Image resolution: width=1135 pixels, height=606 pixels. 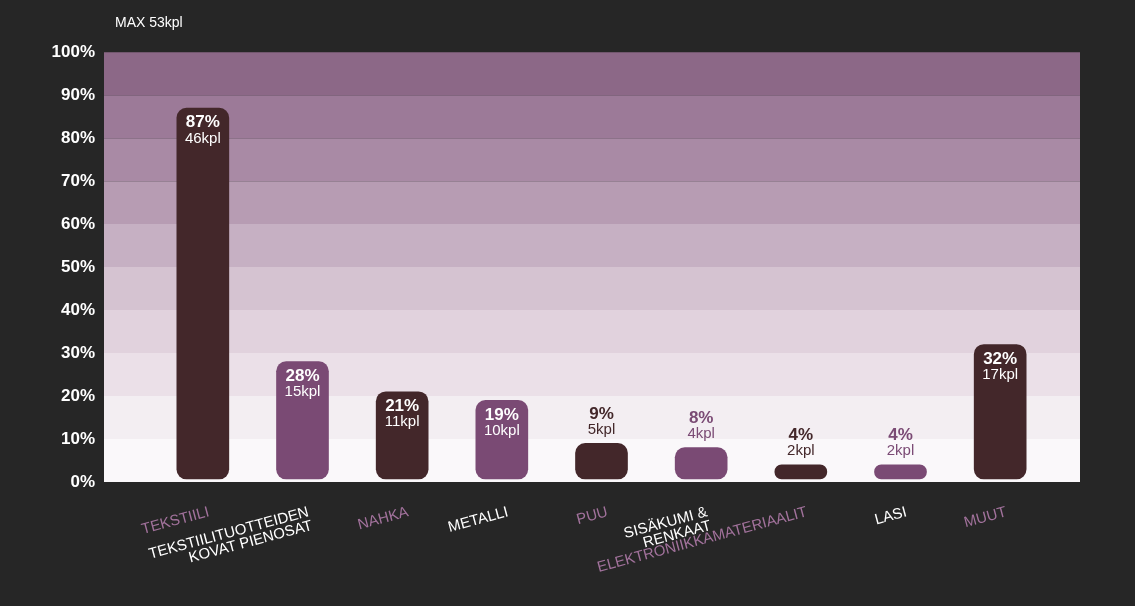 What do you see at coordinates (82, 481) in the screenshot?
I see `y-tick-label: 0%` at bounding box center [82, 481].